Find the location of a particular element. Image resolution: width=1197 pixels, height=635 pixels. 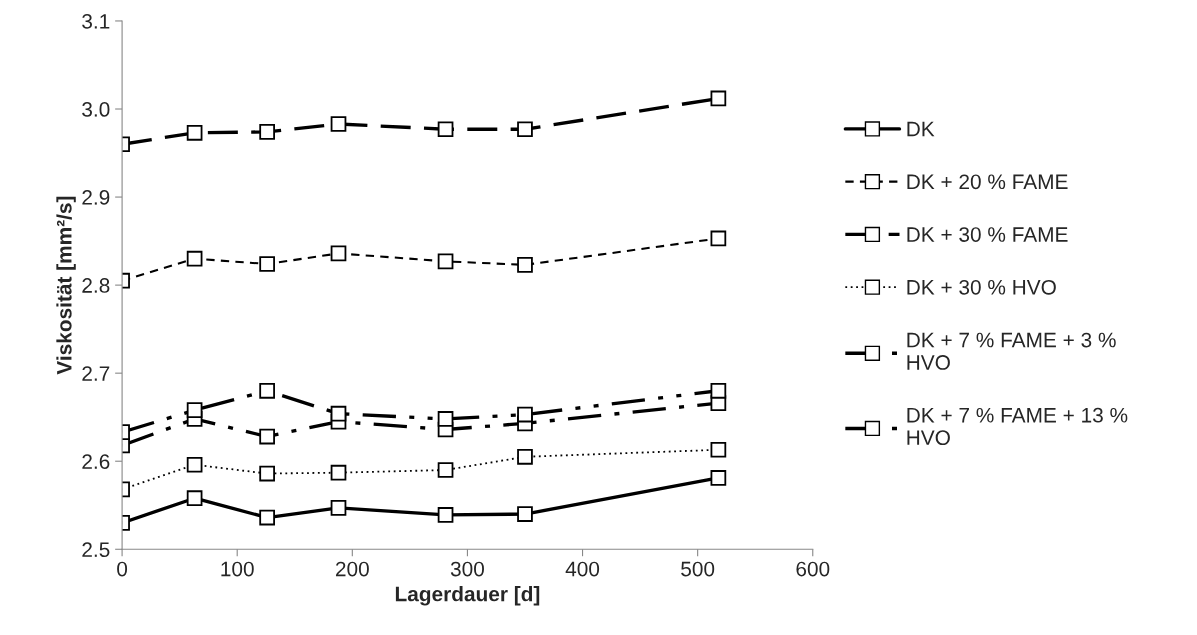

x-tick-label: 600 is located at coordinates (813, 569).